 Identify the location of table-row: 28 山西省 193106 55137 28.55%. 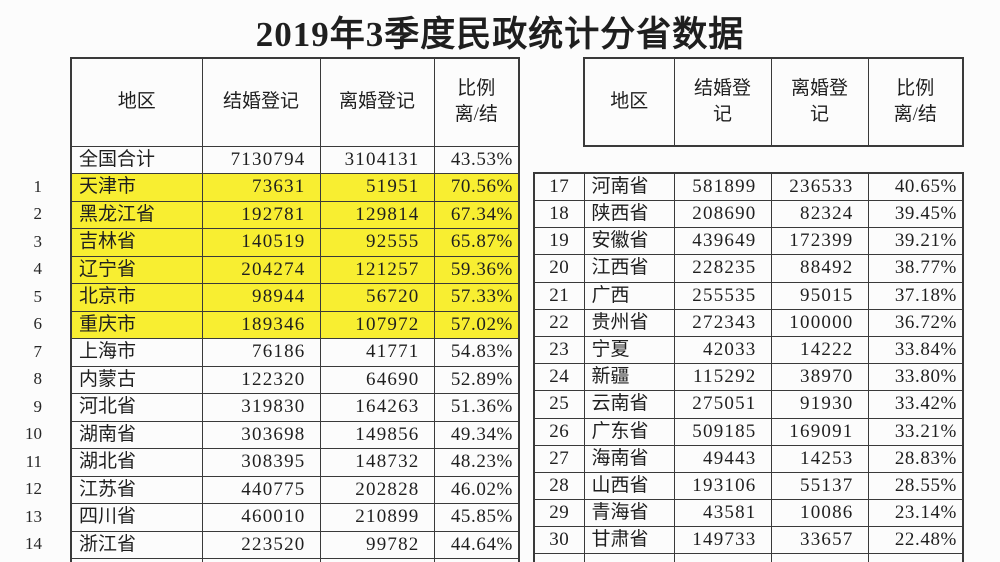
(748, 486).